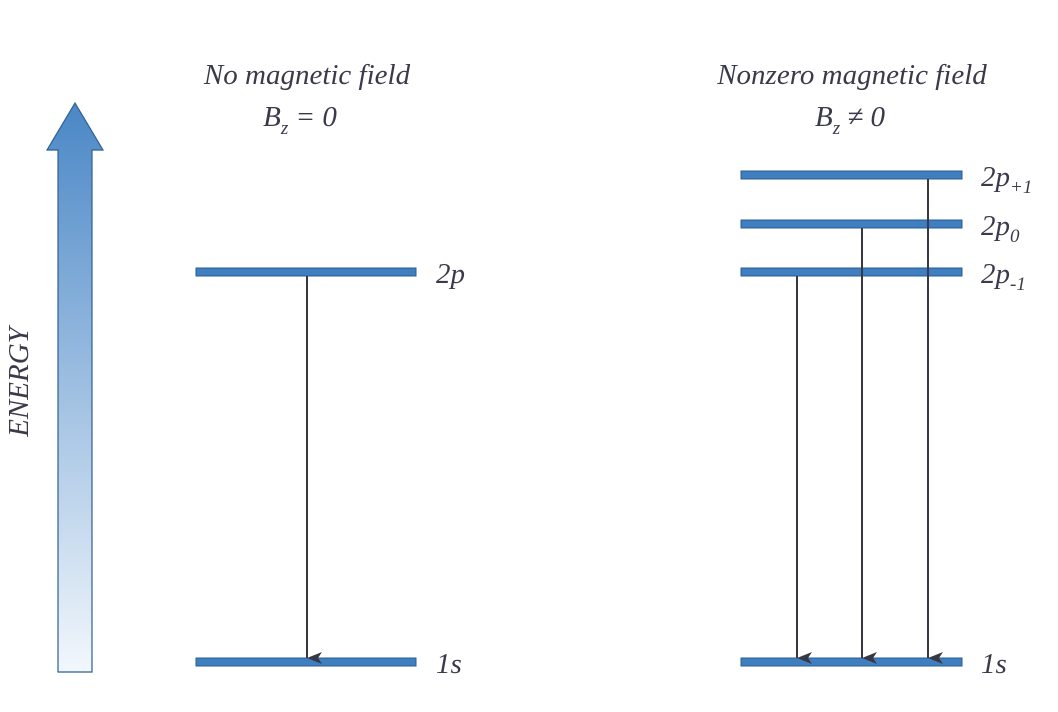 The width and height of the screenshot is (1058, 712). I want to click on right-label-1s: 1s, so click(994, 664).